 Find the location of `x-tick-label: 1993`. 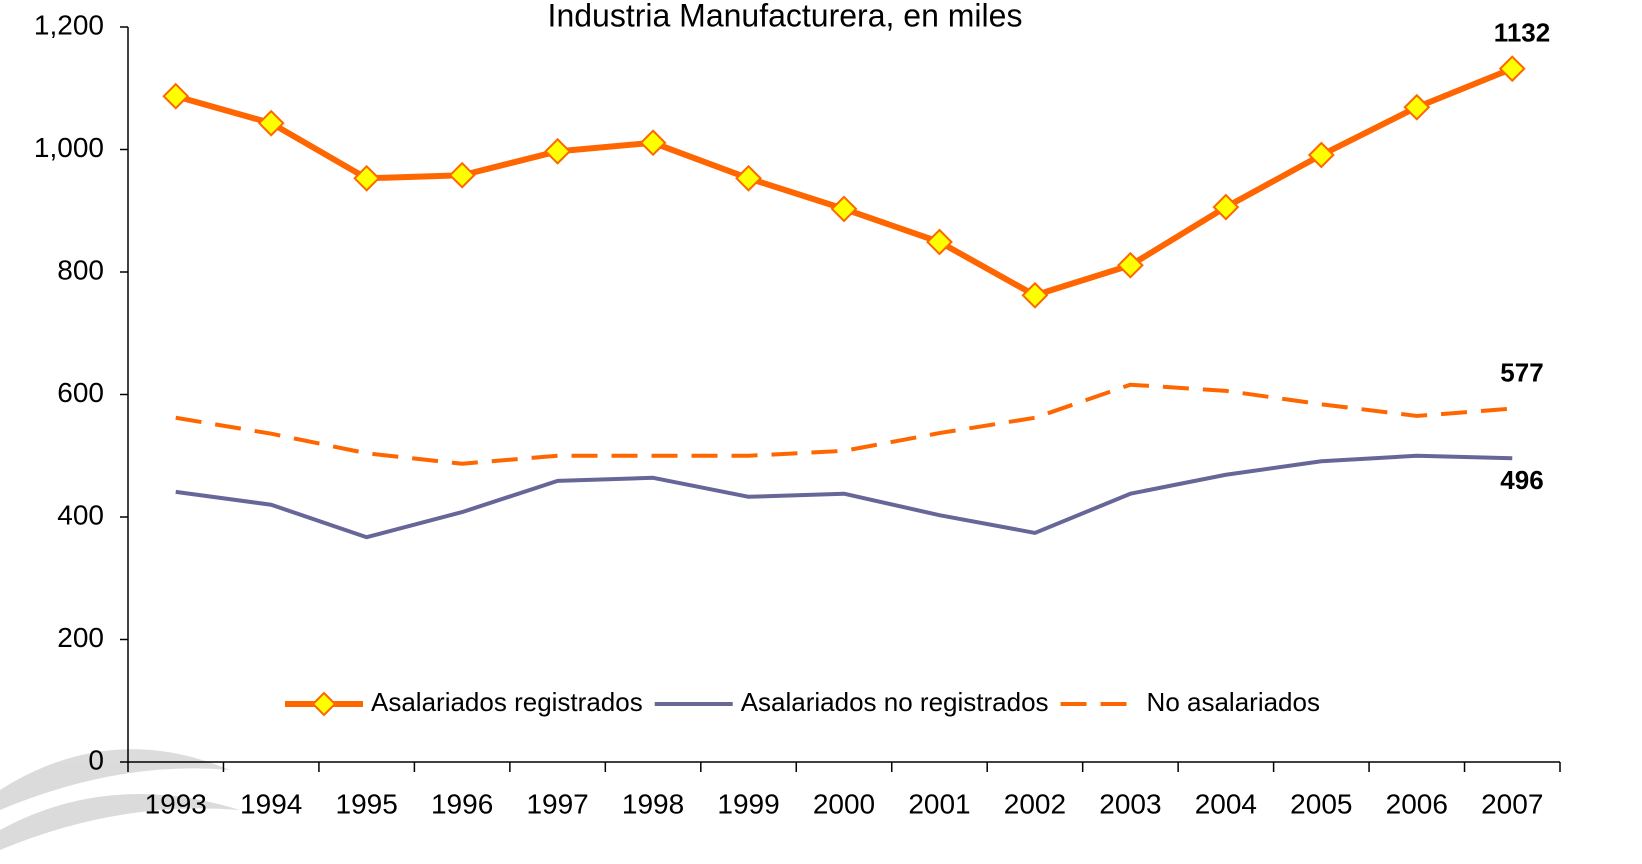

x-tick-label: 1993 is located at coordinates (176, 803).